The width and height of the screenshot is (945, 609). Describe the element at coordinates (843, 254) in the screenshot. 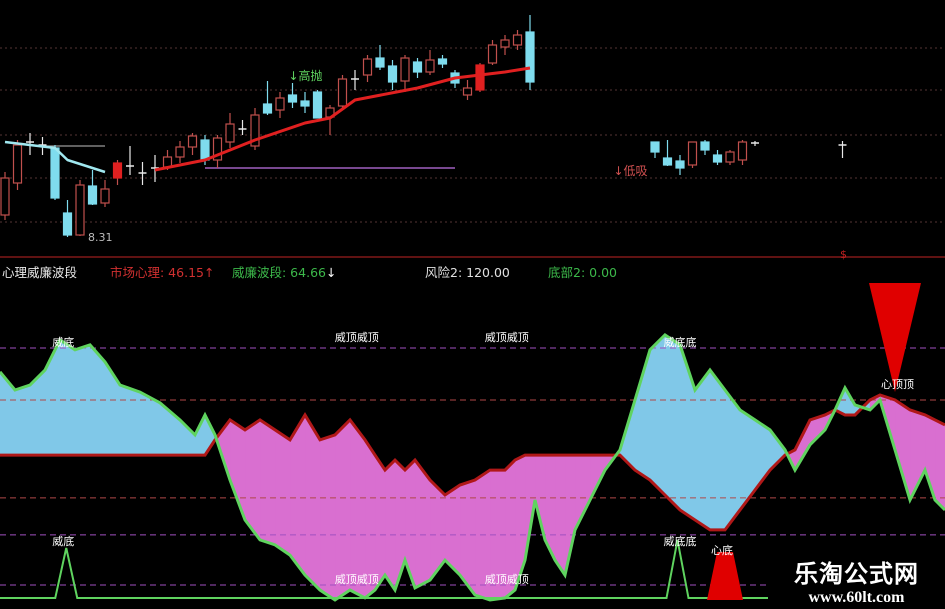

I see `dollar-marker: $` at that location.